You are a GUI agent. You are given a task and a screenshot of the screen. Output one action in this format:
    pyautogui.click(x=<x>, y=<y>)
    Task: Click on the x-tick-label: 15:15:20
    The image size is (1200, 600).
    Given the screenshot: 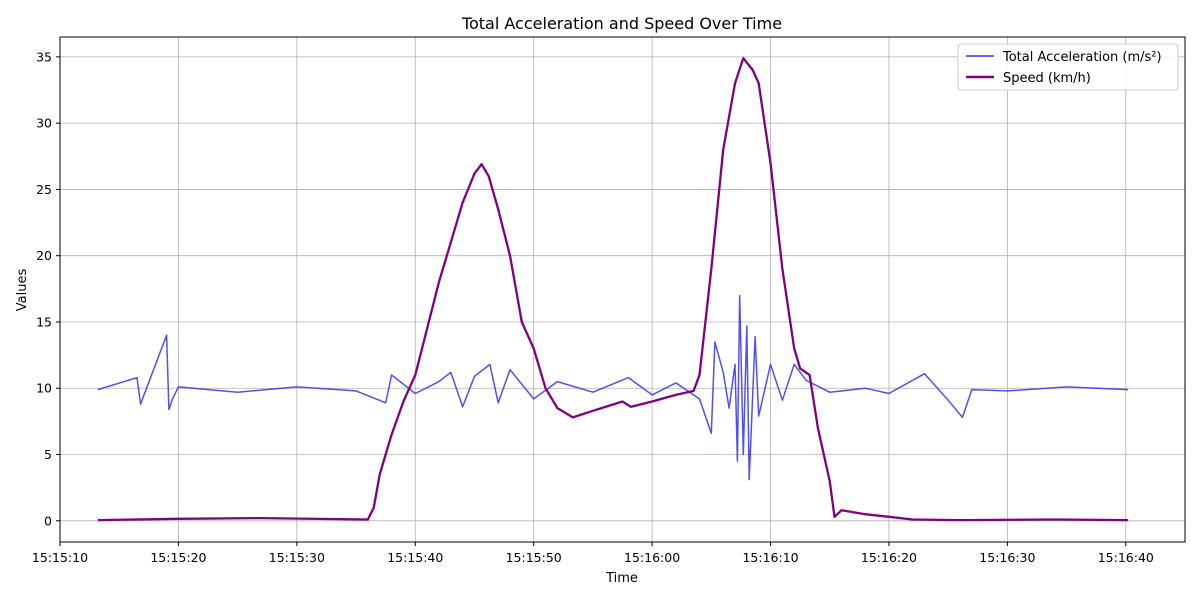 What is the action you would take?
    pyautogui.click(x=178, y=557)
    